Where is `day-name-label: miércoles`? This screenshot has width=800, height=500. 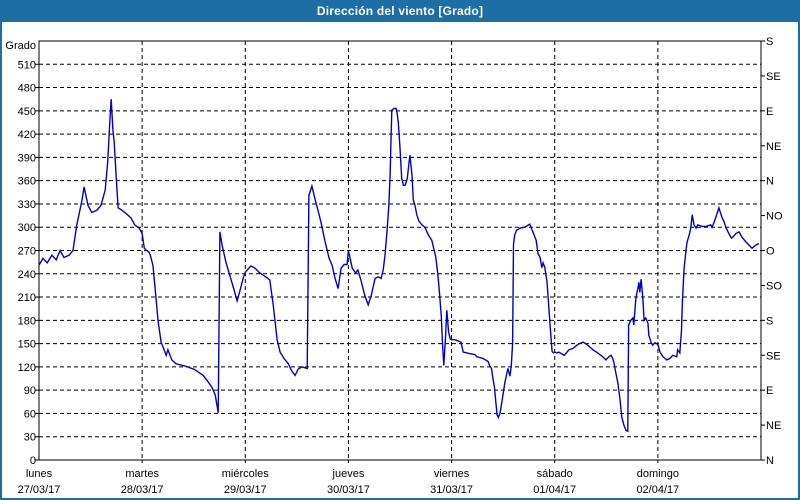 day-name-label: miércoles is located at coordinates (246, 474).